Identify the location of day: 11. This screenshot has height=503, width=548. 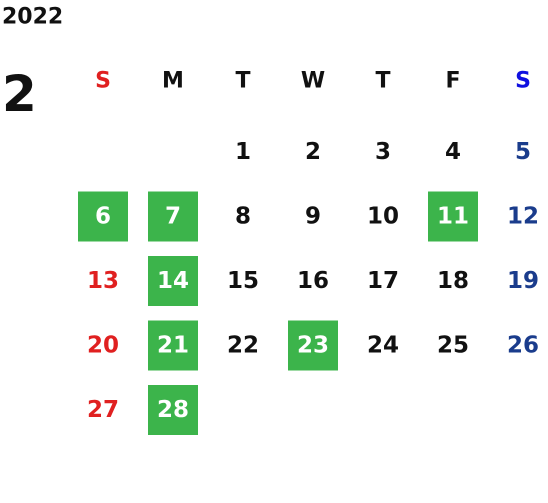
(453, 217).